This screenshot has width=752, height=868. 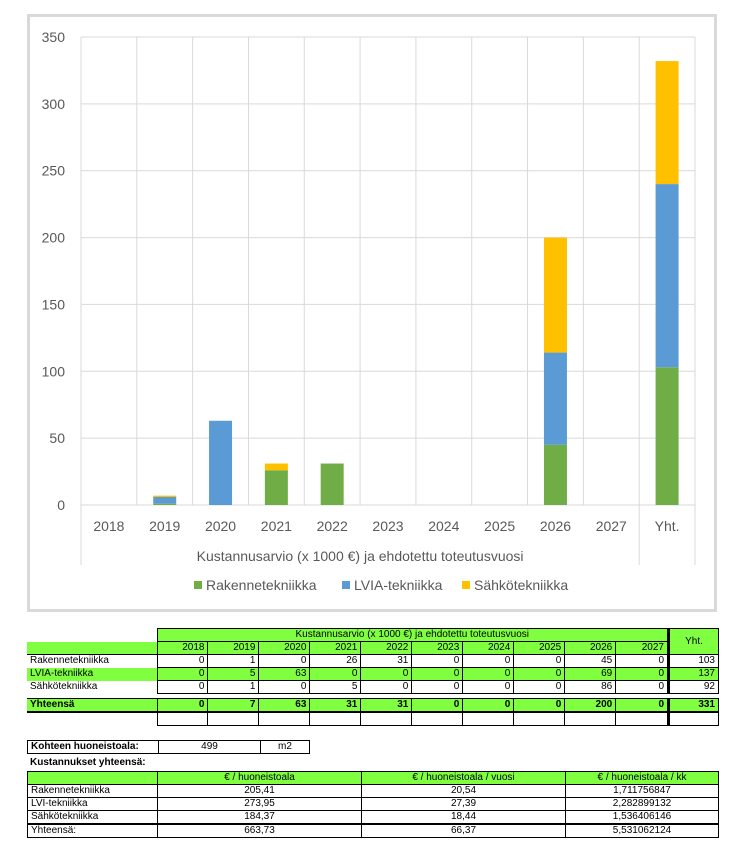 I want to click on y-tick-label: 350, so click(x=54, y=37).